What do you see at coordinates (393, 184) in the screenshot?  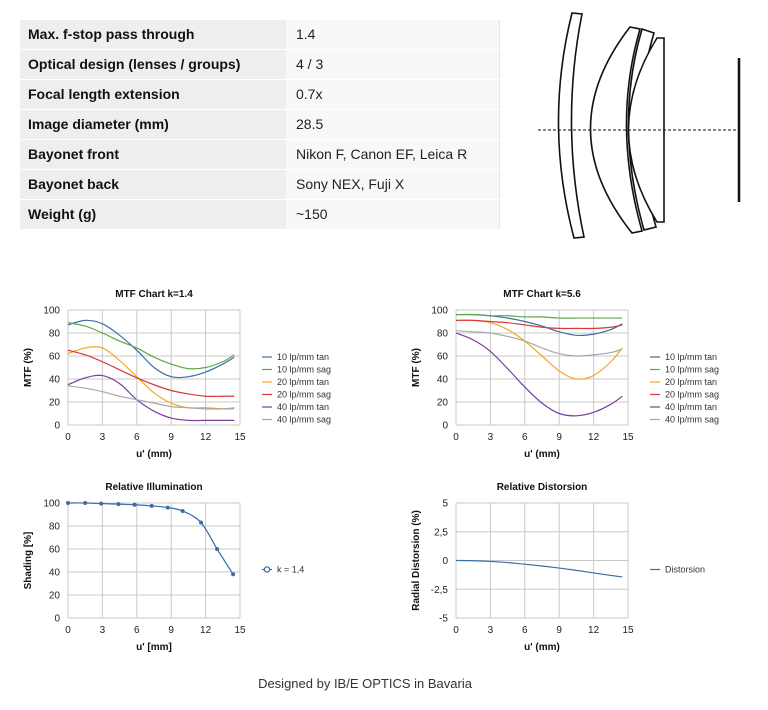 I see `spec-value: Sony NEX, Fuji X` at bounding box center [393, 184].